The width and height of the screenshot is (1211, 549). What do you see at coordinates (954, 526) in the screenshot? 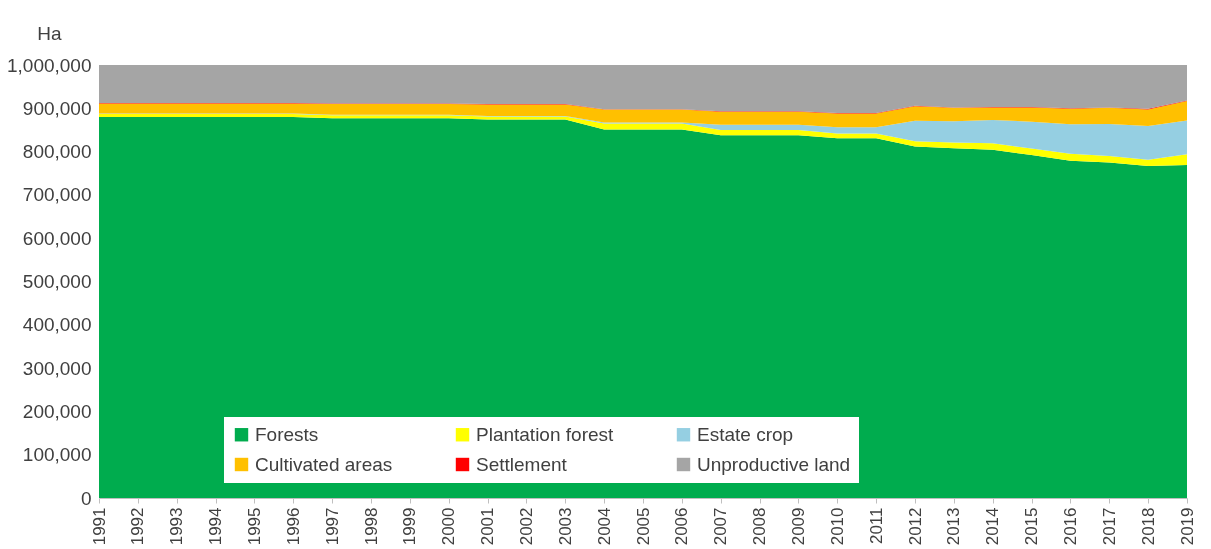
I see `x-tick-label: 2013` at bounding box center [954, 526].